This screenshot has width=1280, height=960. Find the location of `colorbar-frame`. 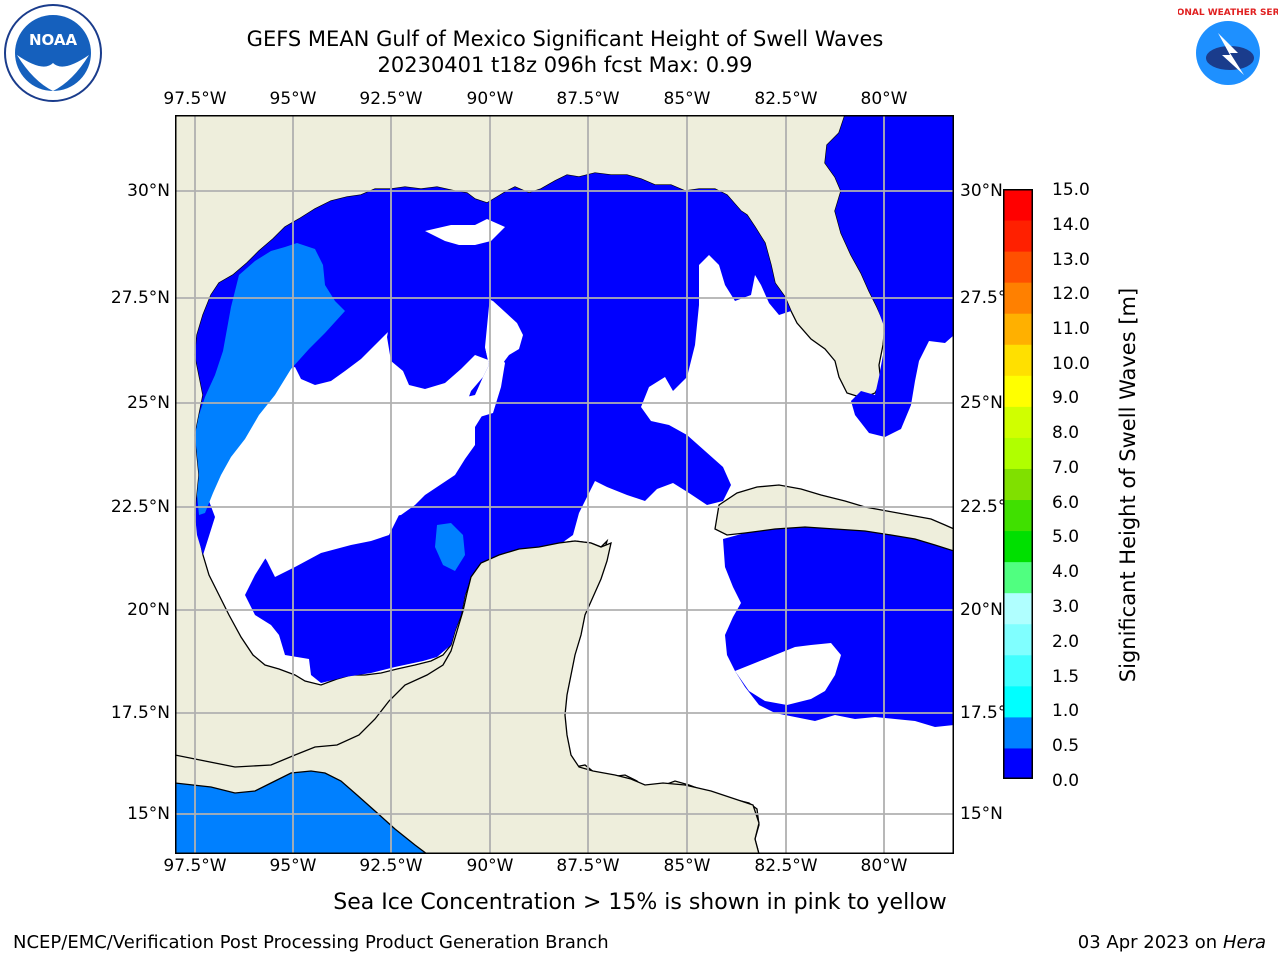

colorbar-frame is located at coordinates (1018, 484).